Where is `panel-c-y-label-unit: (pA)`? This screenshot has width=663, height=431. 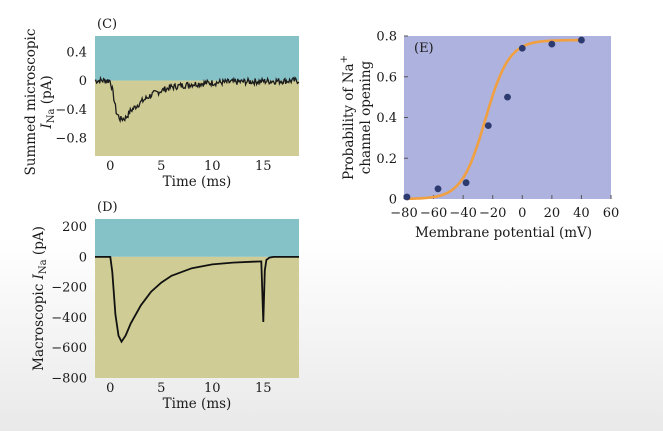 panel-c-y-label-unit: (pA) is located at coordinates (47, 91).